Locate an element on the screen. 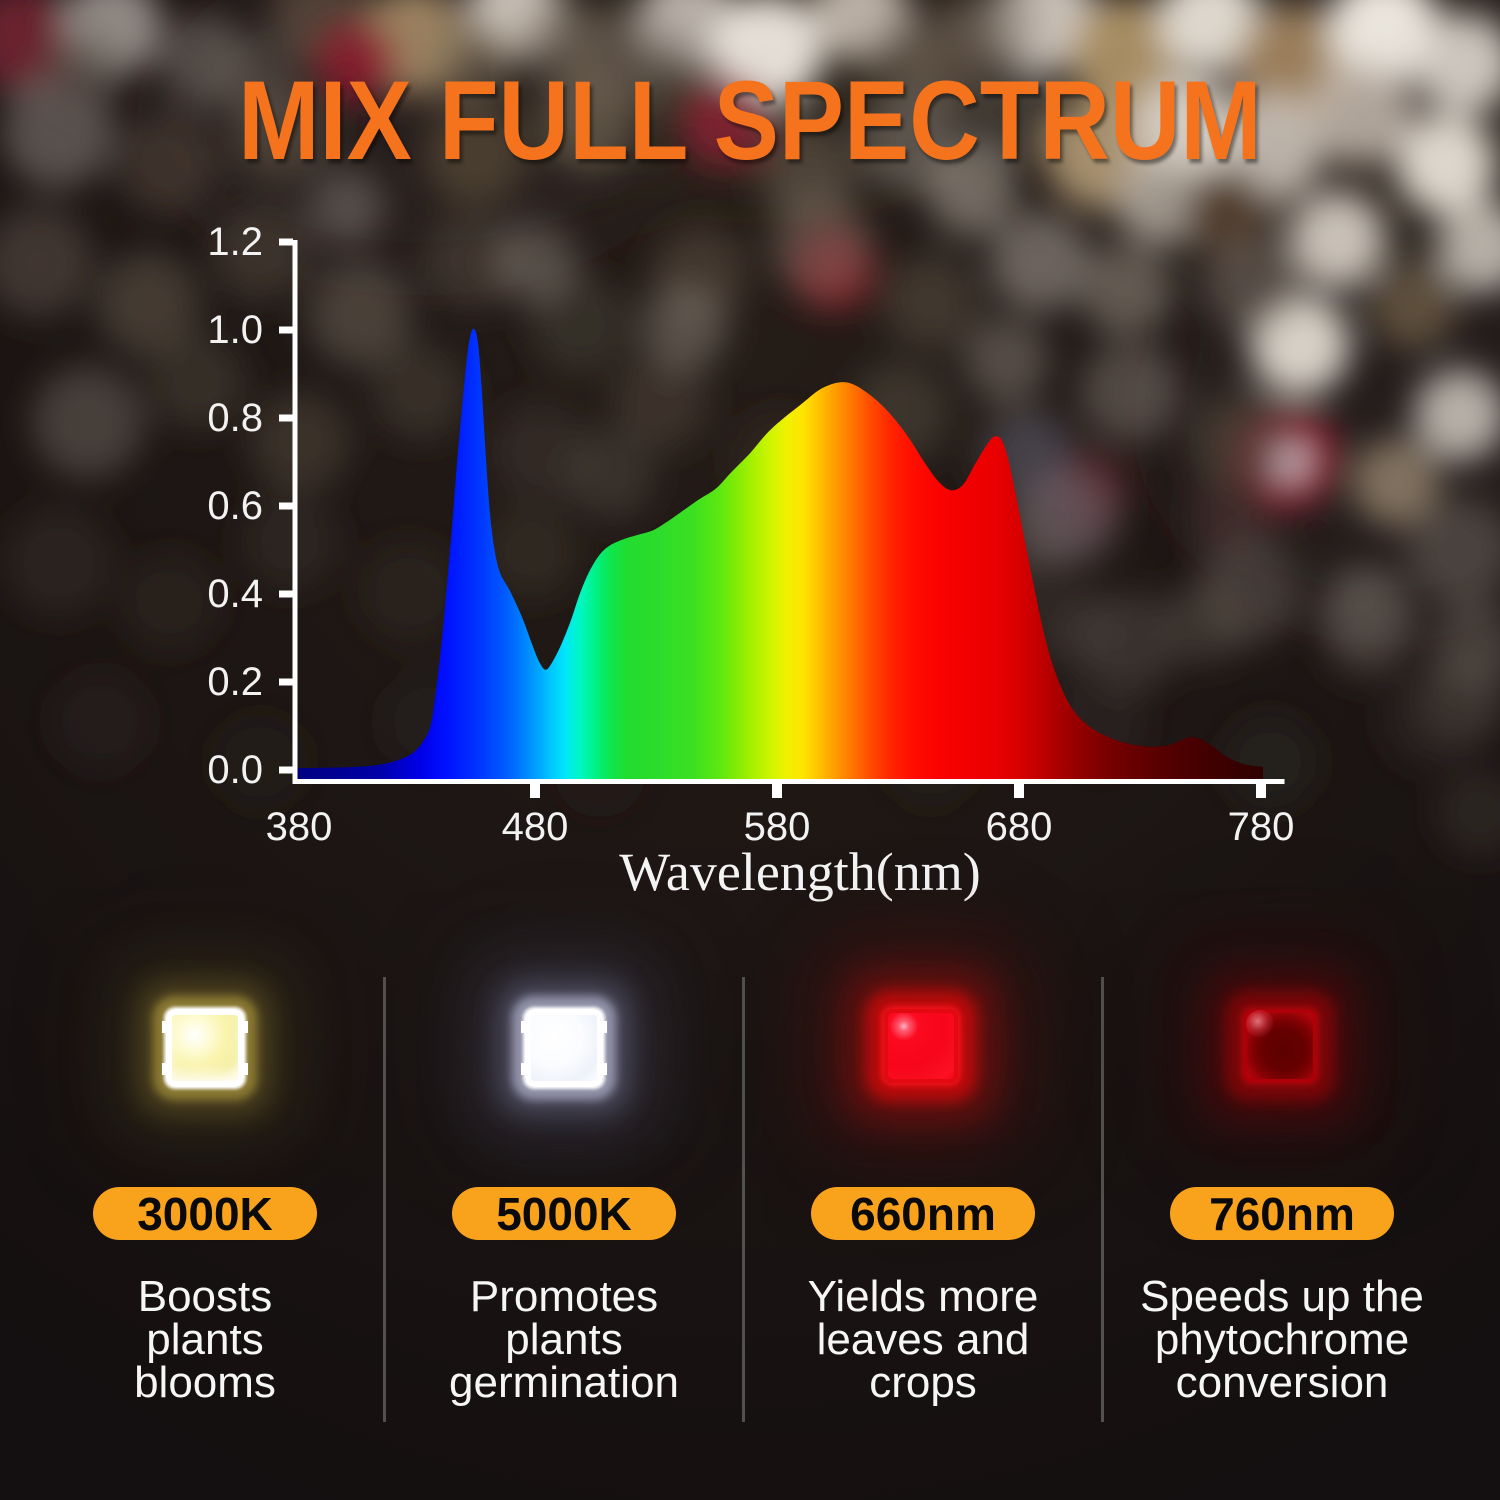 This screenshot has width=1500, height=1500. svg-text: 0.6 is located at coordinates (235, 506).